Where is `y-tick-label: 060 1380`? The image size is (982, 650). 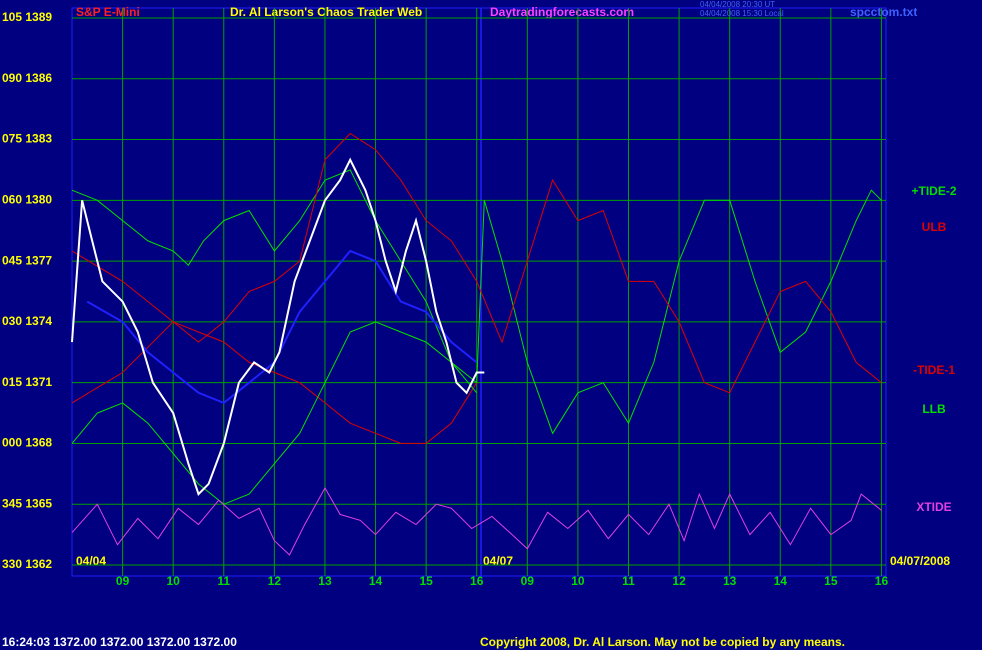
y-tick-label: 060 1380 is located at coordinates (27, 200).